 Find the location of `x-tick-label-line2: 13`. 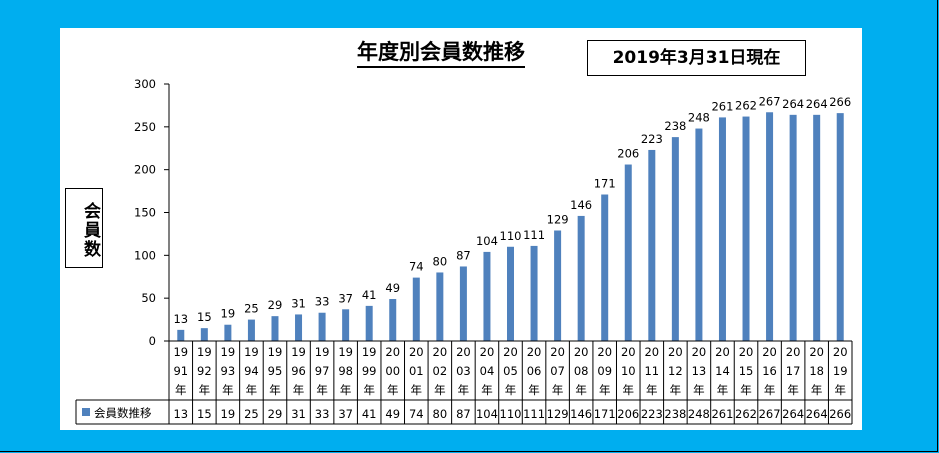

x-tick-label-line2: 13 is located at coordinates (699, 371).